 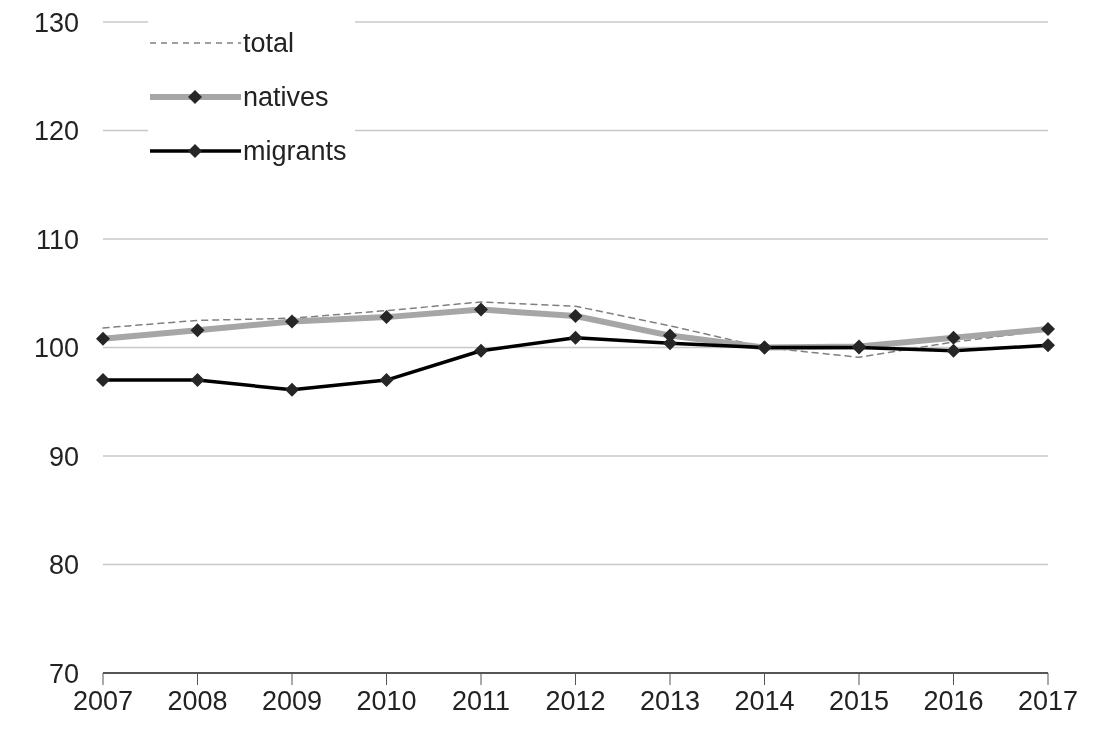 What do you see at coordinates (670, 701) in the screenshot?
I see `x-tick-label: 2013` at bounding box center [670, 701].